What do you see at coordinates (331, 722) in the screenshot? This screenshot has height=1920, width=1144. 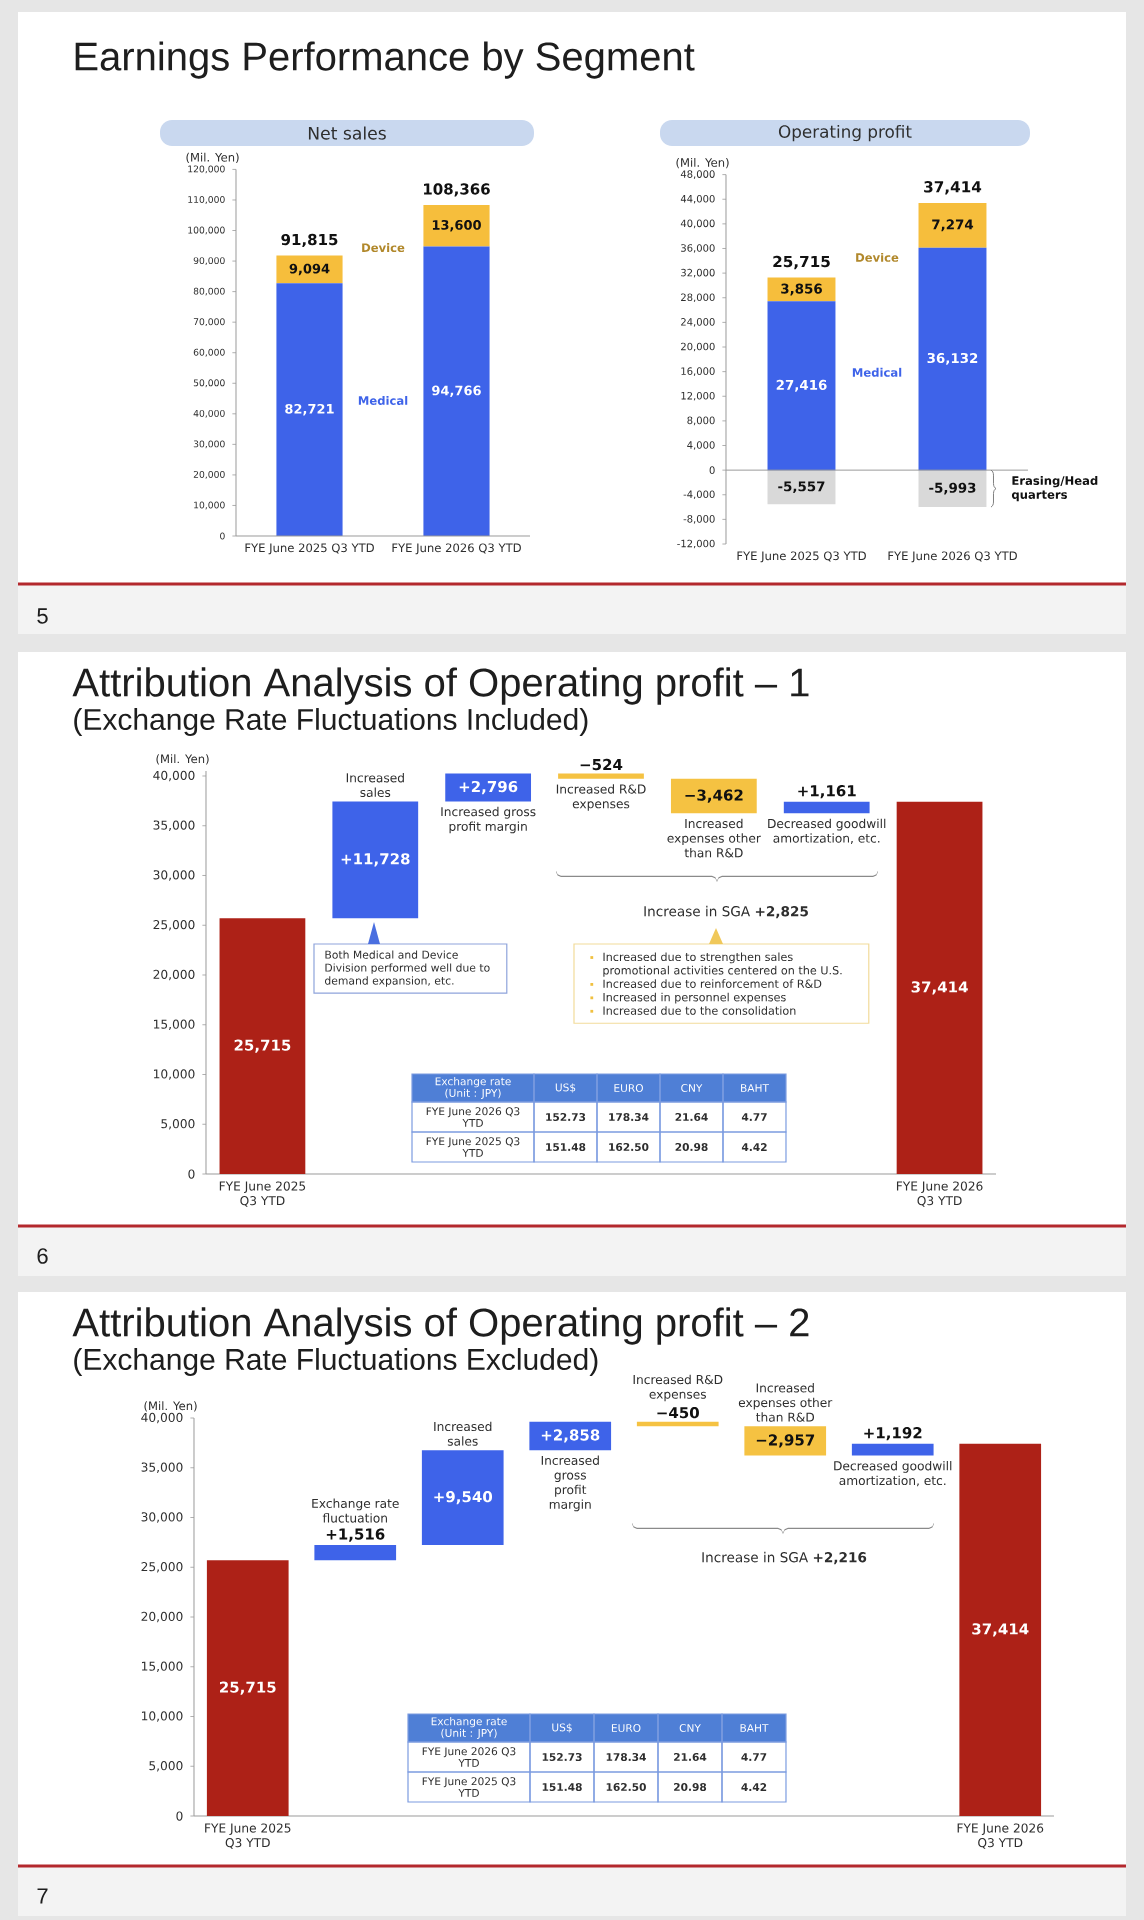 I see `chart-subtitle: (Exchange Rate Fluctuations Included)` at bounding box center [331, 722].